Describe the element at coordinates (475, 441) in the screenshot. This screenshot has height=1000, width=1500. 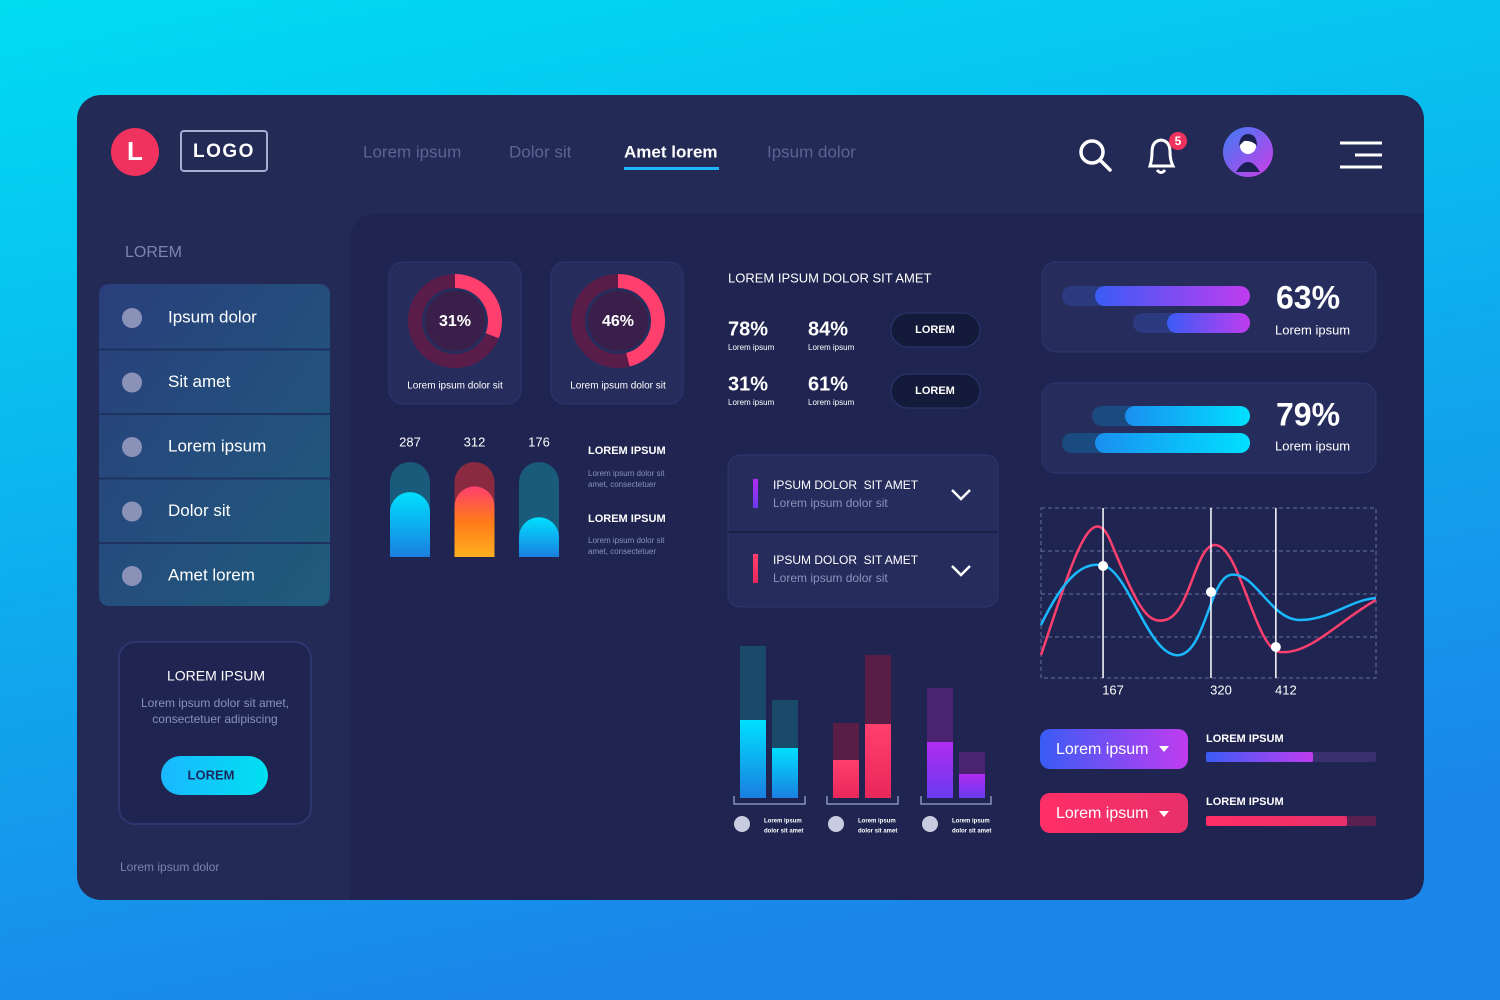
I see `bar-value: 312` at that location.